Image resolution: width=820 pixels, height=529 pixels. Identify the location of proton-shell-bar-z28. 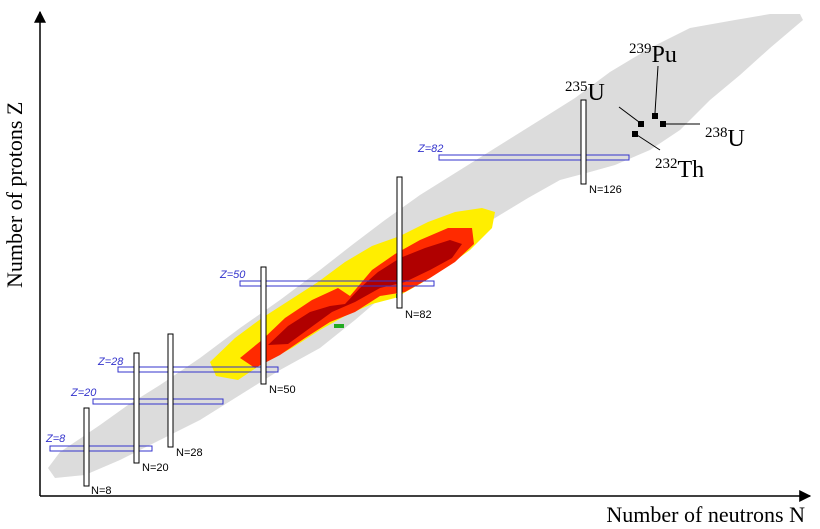
(198, 369).